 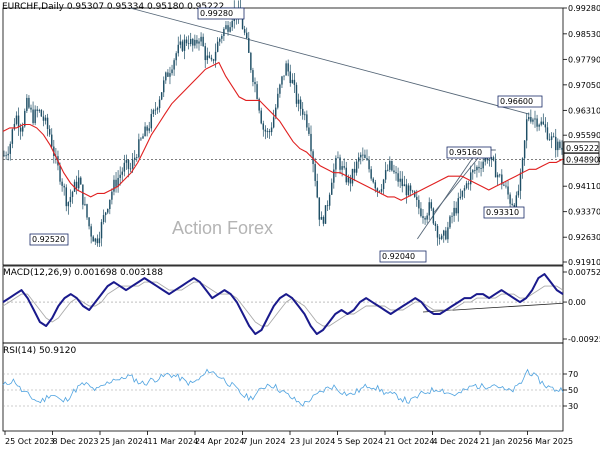 I want to click on macd-y-tick-label: 0.00, so click(x=577, y=302).